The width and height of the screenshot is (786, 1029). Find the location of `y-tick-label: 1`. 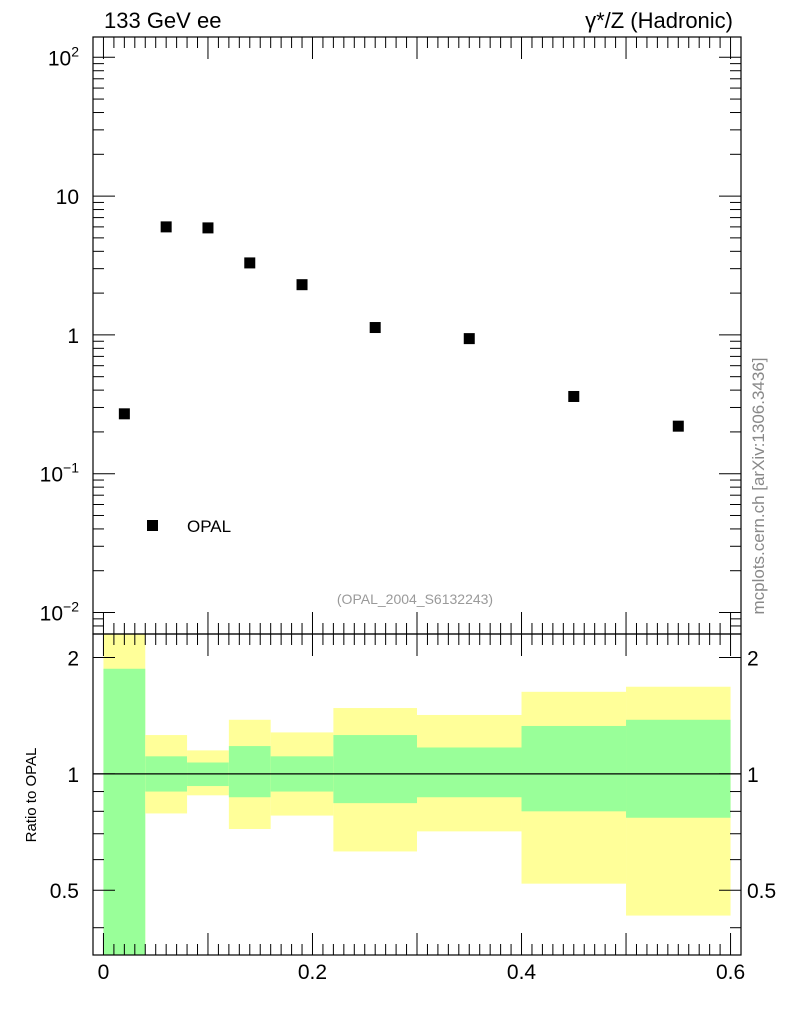

y-tick-label: 1 is located at coordinates (73, 336).